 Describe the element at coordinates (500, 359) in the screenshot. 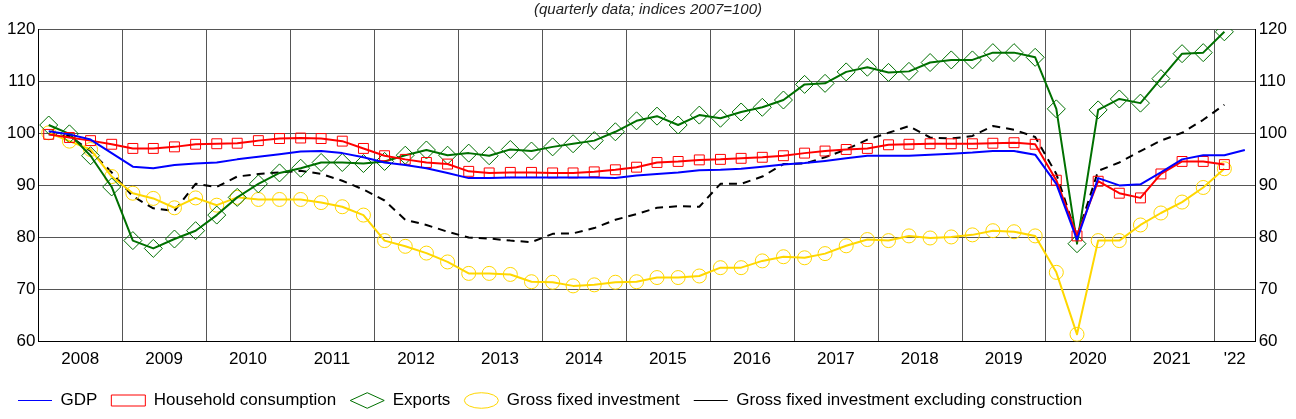

I see `x-tick-label: 2013` at that location.